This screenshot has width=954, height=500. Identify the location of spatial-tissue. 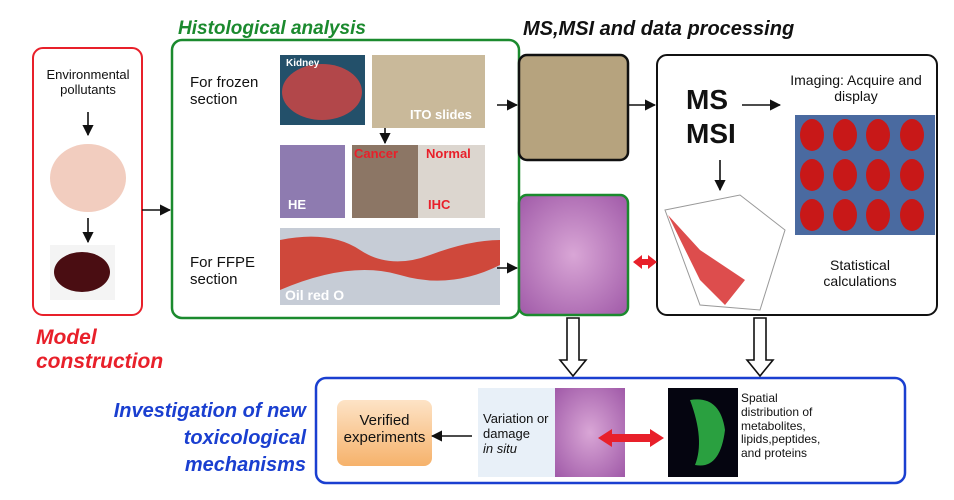
(707, 432).